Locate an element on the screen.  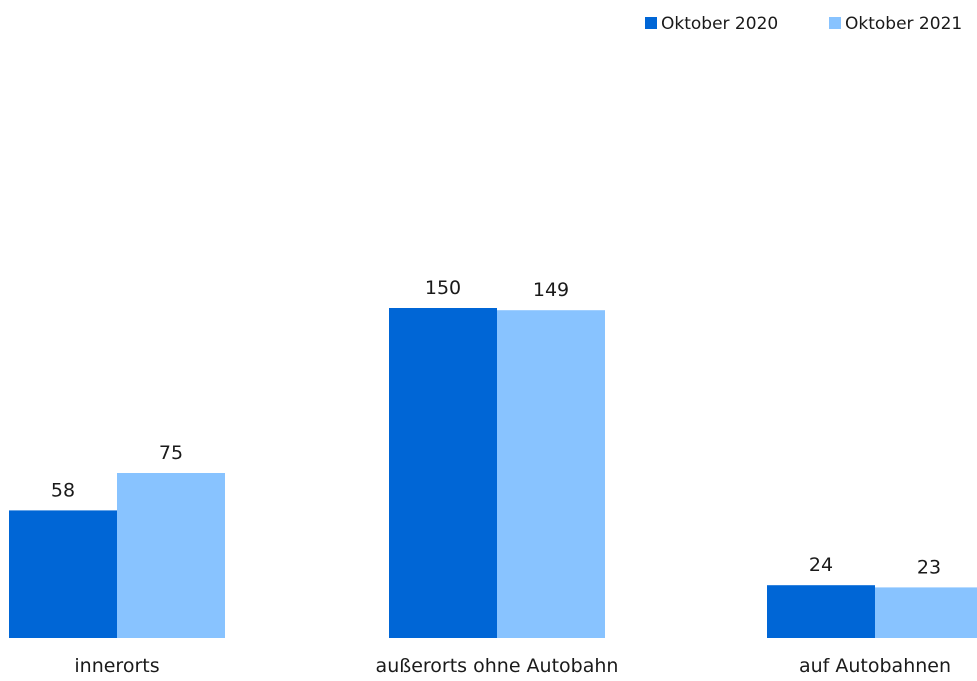
bar-auf-autobahnen-oktober-2021 is located at coordinates (926, 612).